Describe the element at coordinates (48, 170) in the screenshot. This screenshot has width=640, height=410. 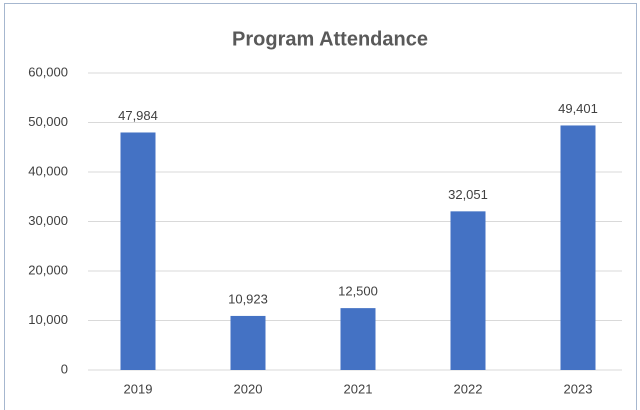
I see `y-tick-label: 40,000` at that location.